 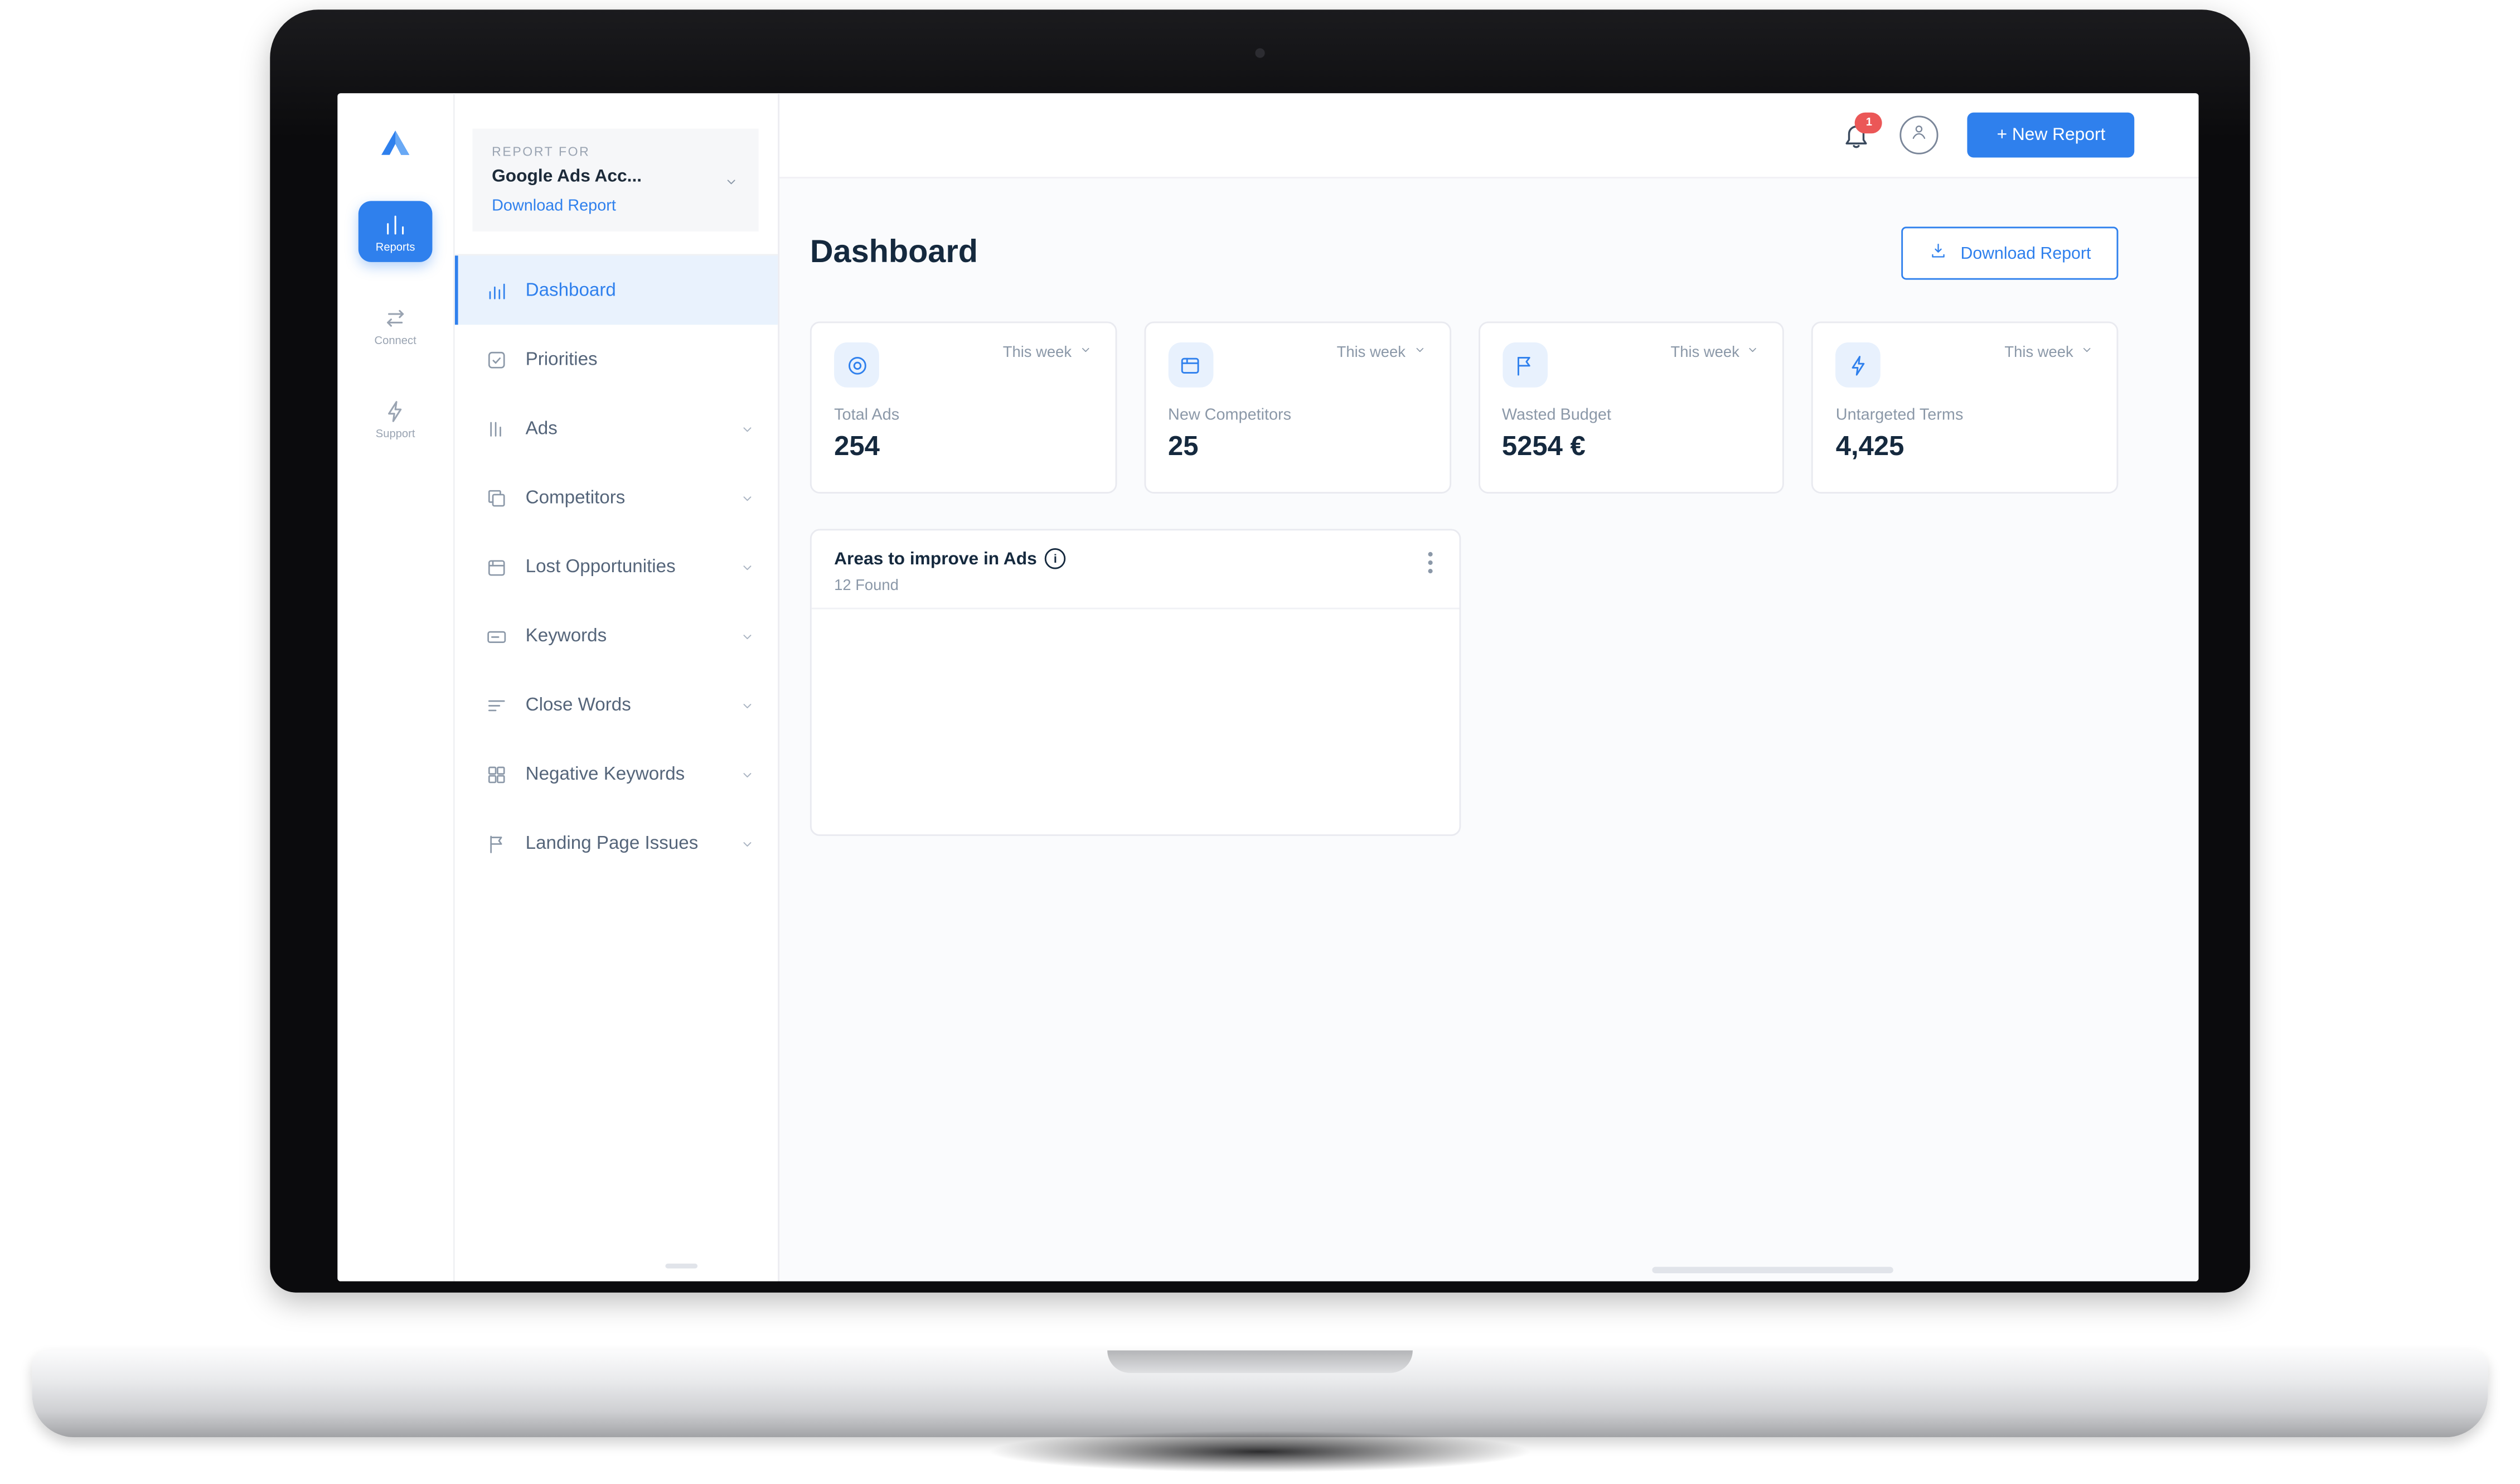 I want to click on negative-icon, so click(x=497, y=774).